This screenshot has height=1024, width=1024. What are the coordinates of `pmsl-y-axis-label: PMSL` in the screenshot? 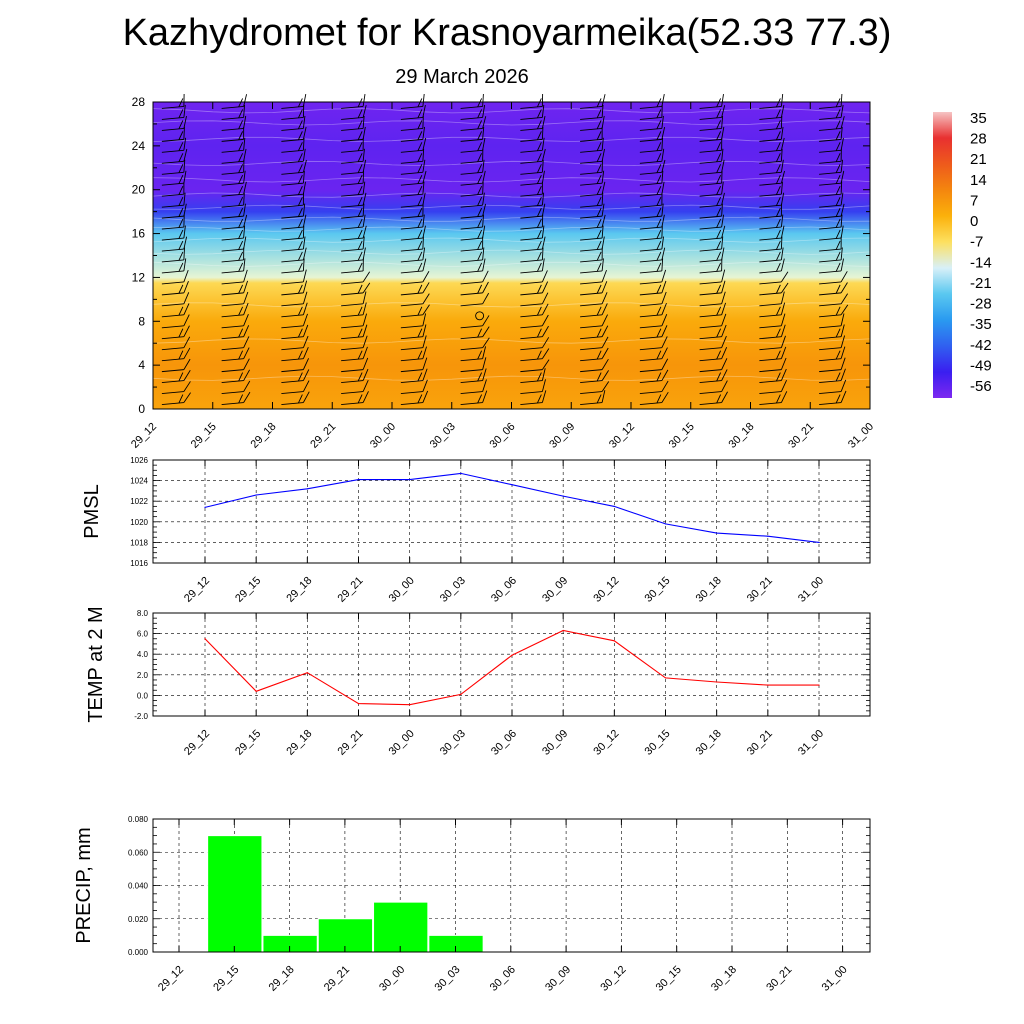 It's located at (92, 511).